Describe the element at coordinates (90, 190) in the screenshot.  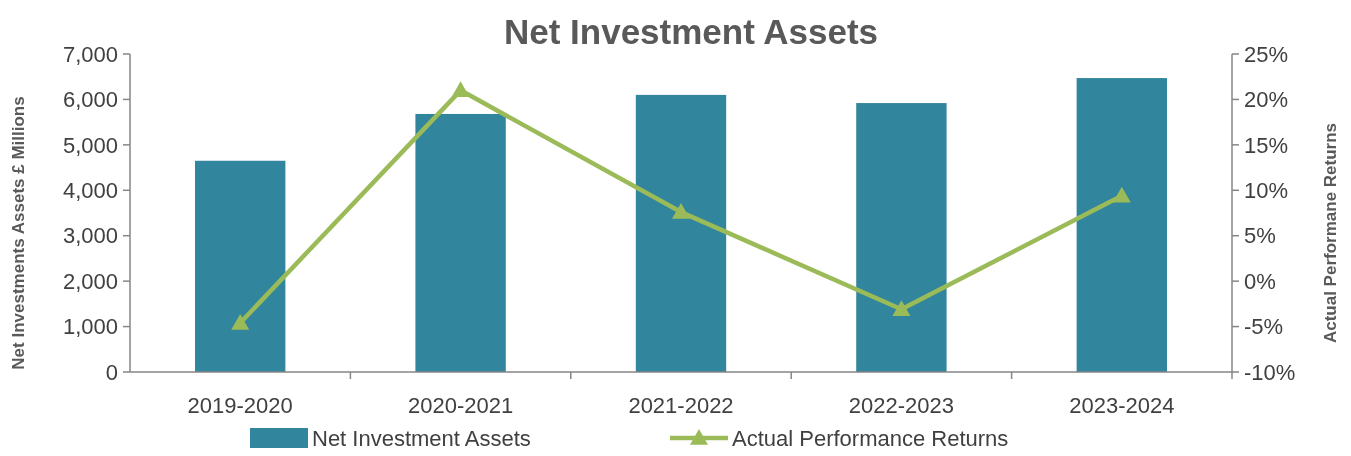
I see `y-tick-label: 4,000` at that location.